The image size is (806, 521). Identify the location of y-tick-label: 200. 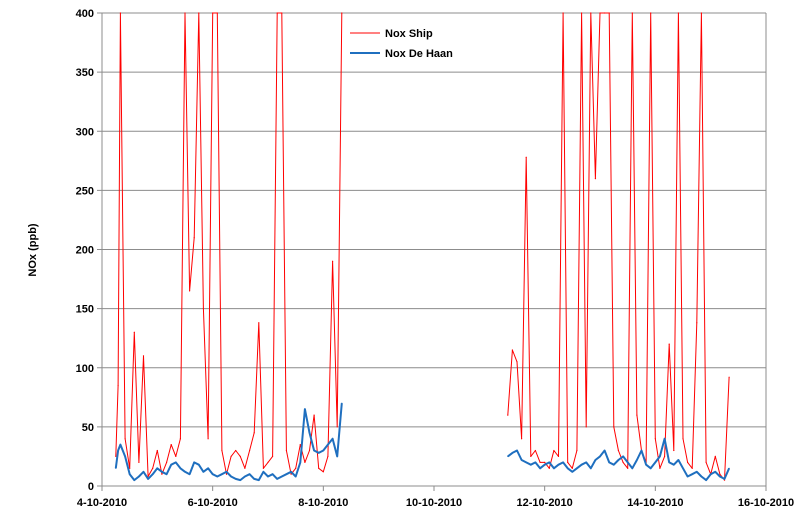
(85, 251).